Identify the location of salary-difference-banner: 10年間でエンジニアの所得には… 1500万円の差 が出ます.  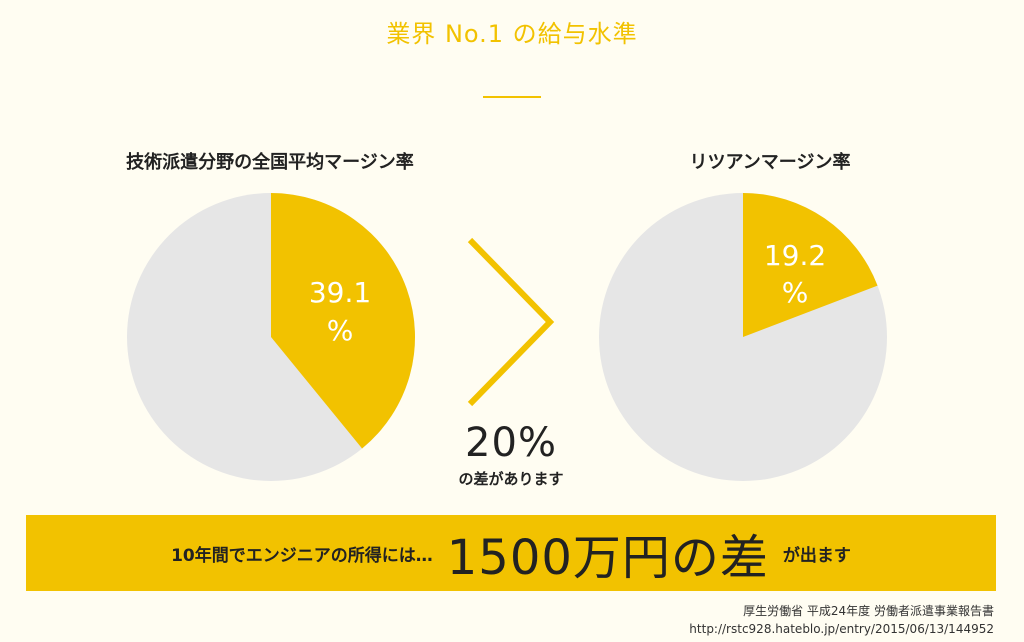
(511, 553).